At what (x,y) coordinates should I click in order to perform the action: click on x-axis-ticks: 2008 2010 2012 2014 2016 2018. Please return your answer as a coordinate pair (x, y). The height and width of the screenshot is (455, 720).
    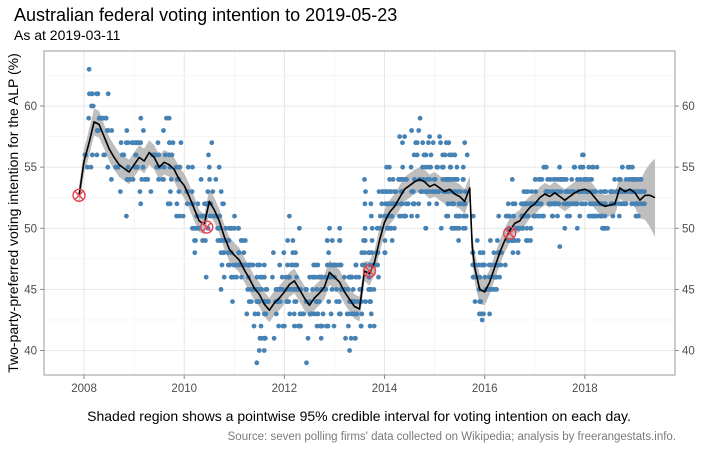
    Looking at the image, I should click on (334, 385).